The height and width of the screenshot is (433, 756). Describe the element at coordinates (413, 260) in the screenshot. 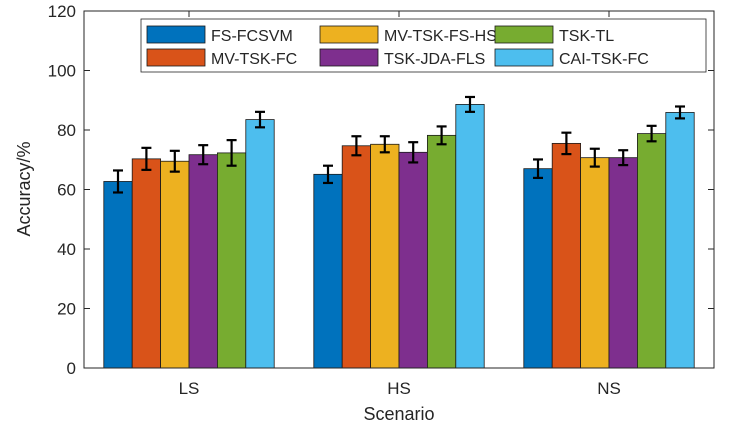

I see `bar-tsk-jda-fls-hs` at that location.